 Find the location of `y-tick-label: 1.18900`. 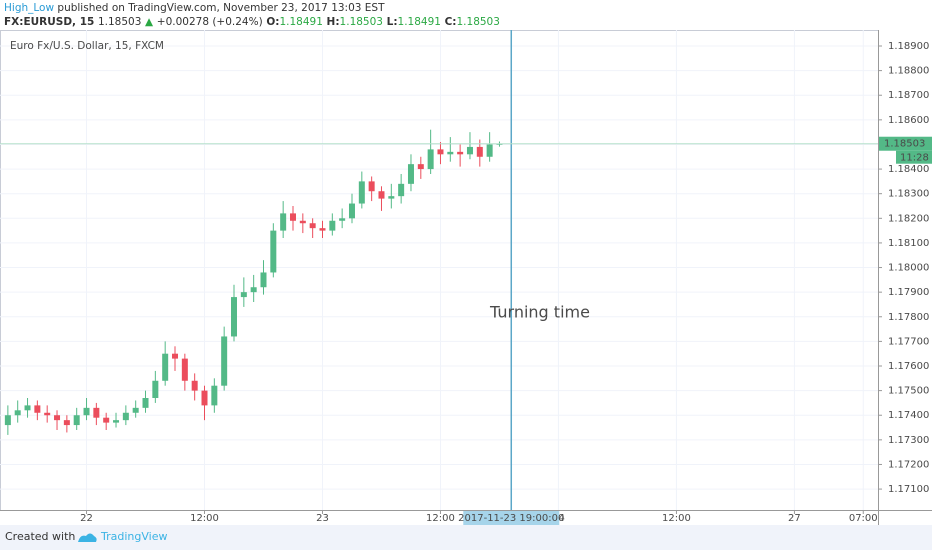

y-tick-label: 1.18900 is located at coordinates (908, 46).